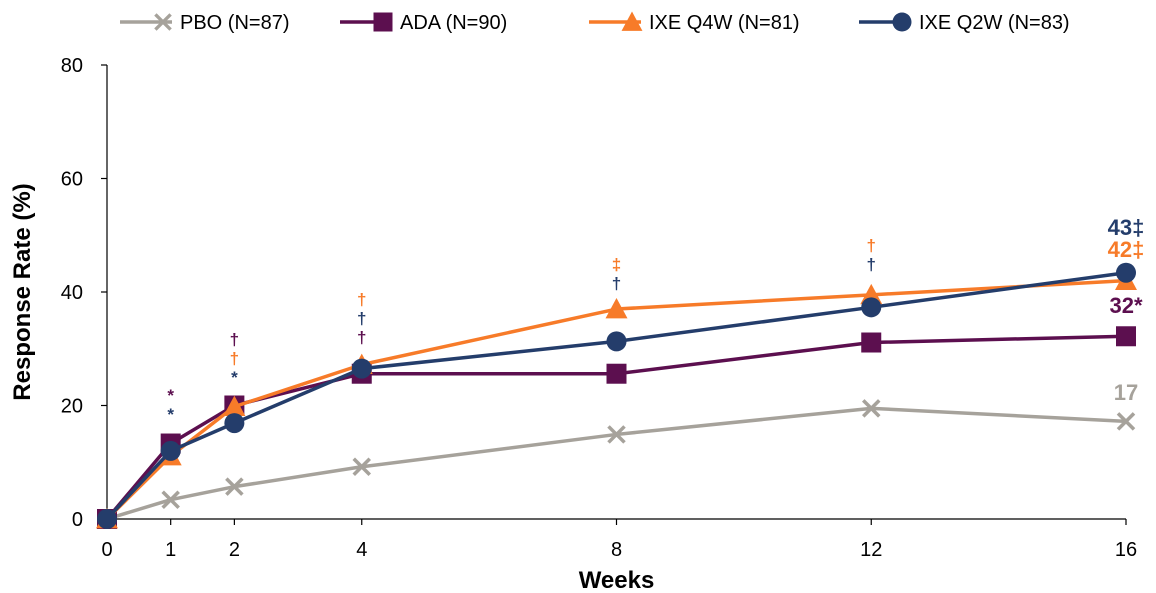 The height and width of the screenshot is (593, 1156). I want to click on x-tick-label: 16, so click(1126, 550).